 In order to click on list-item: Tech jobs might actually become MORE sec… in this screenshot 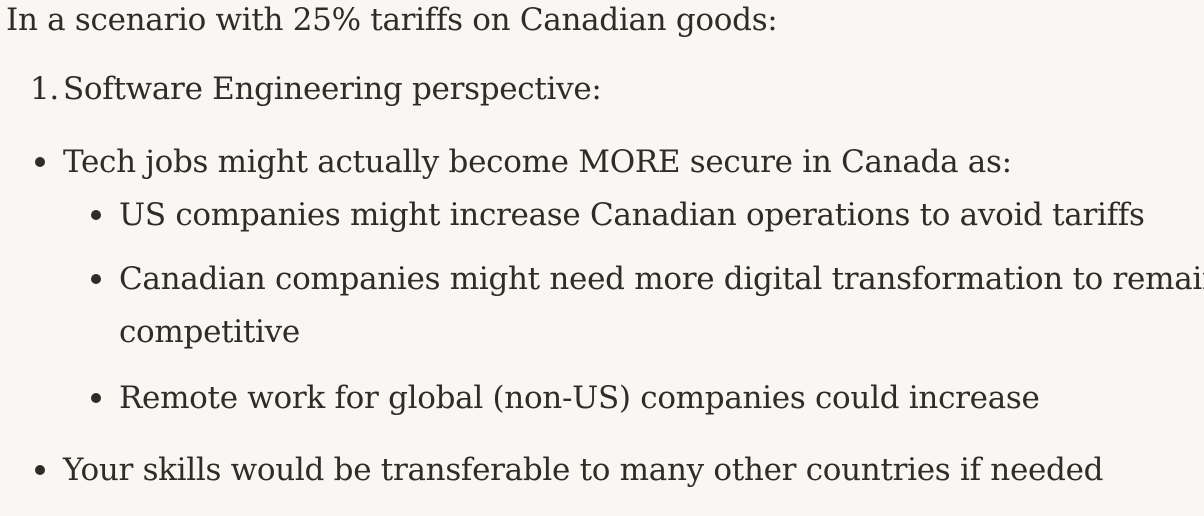, I will do `click(537, 162)`.